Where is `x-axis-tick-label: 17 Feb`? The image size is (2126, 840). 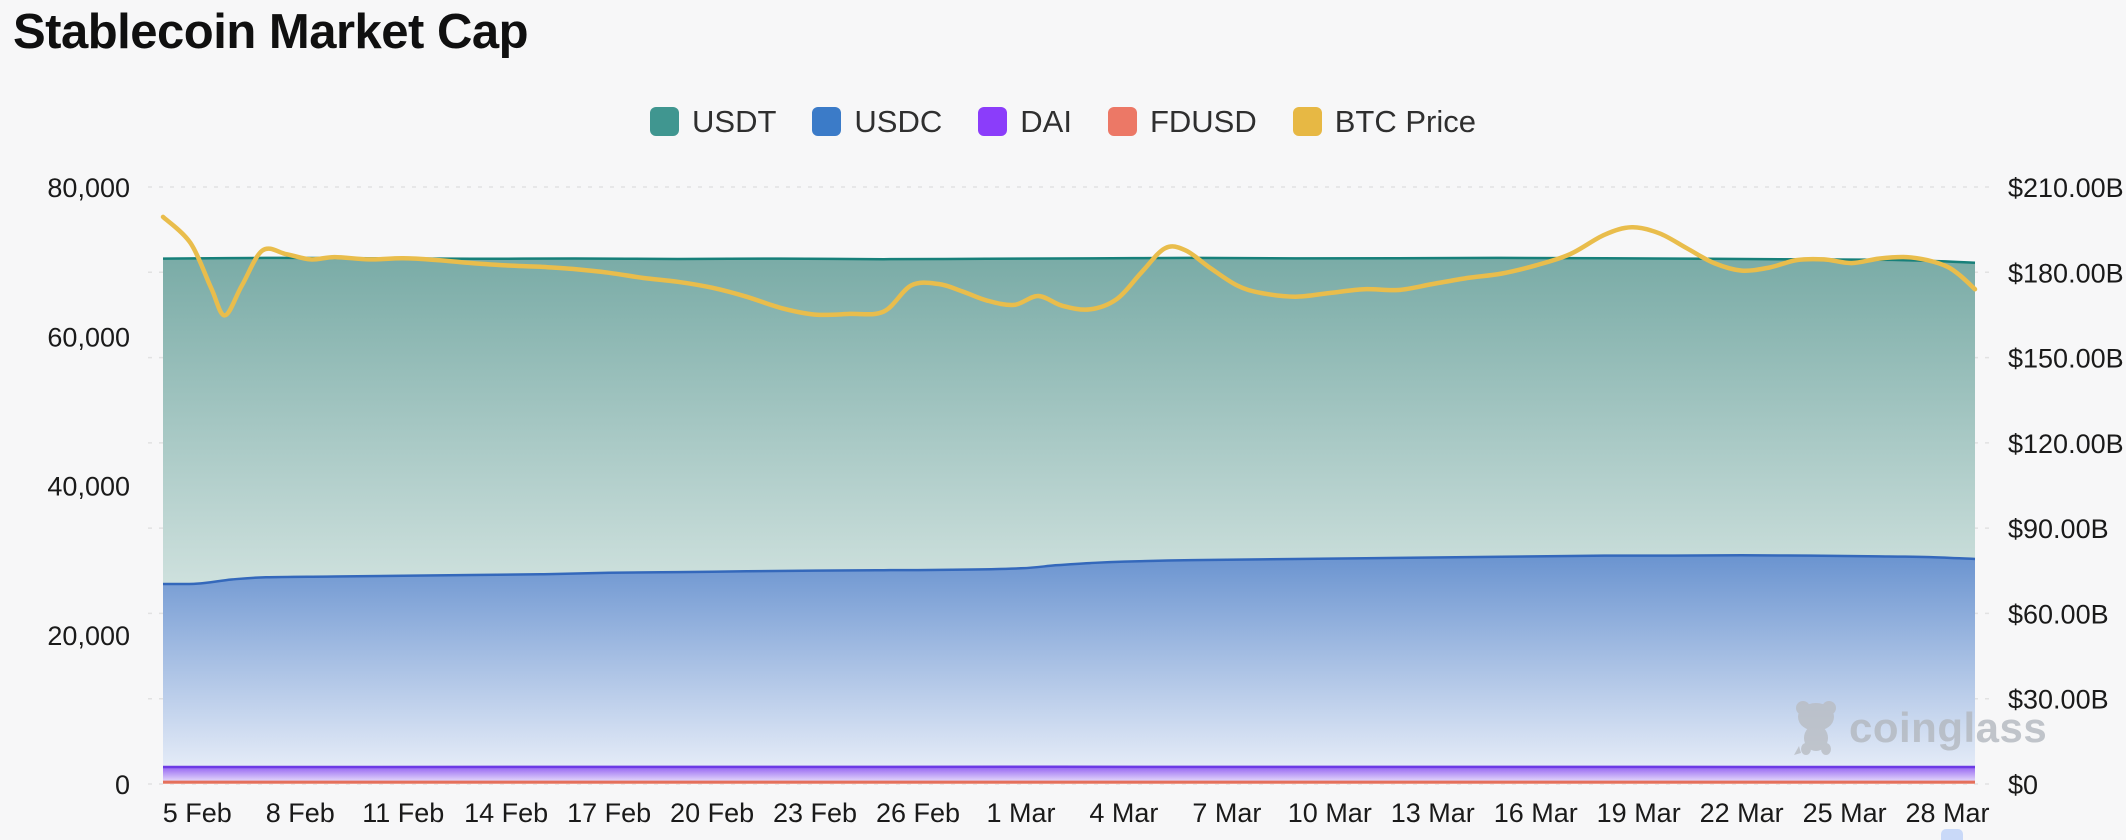 x-axis-tick-label: 17 Feb is located at coordinates (609, 813).